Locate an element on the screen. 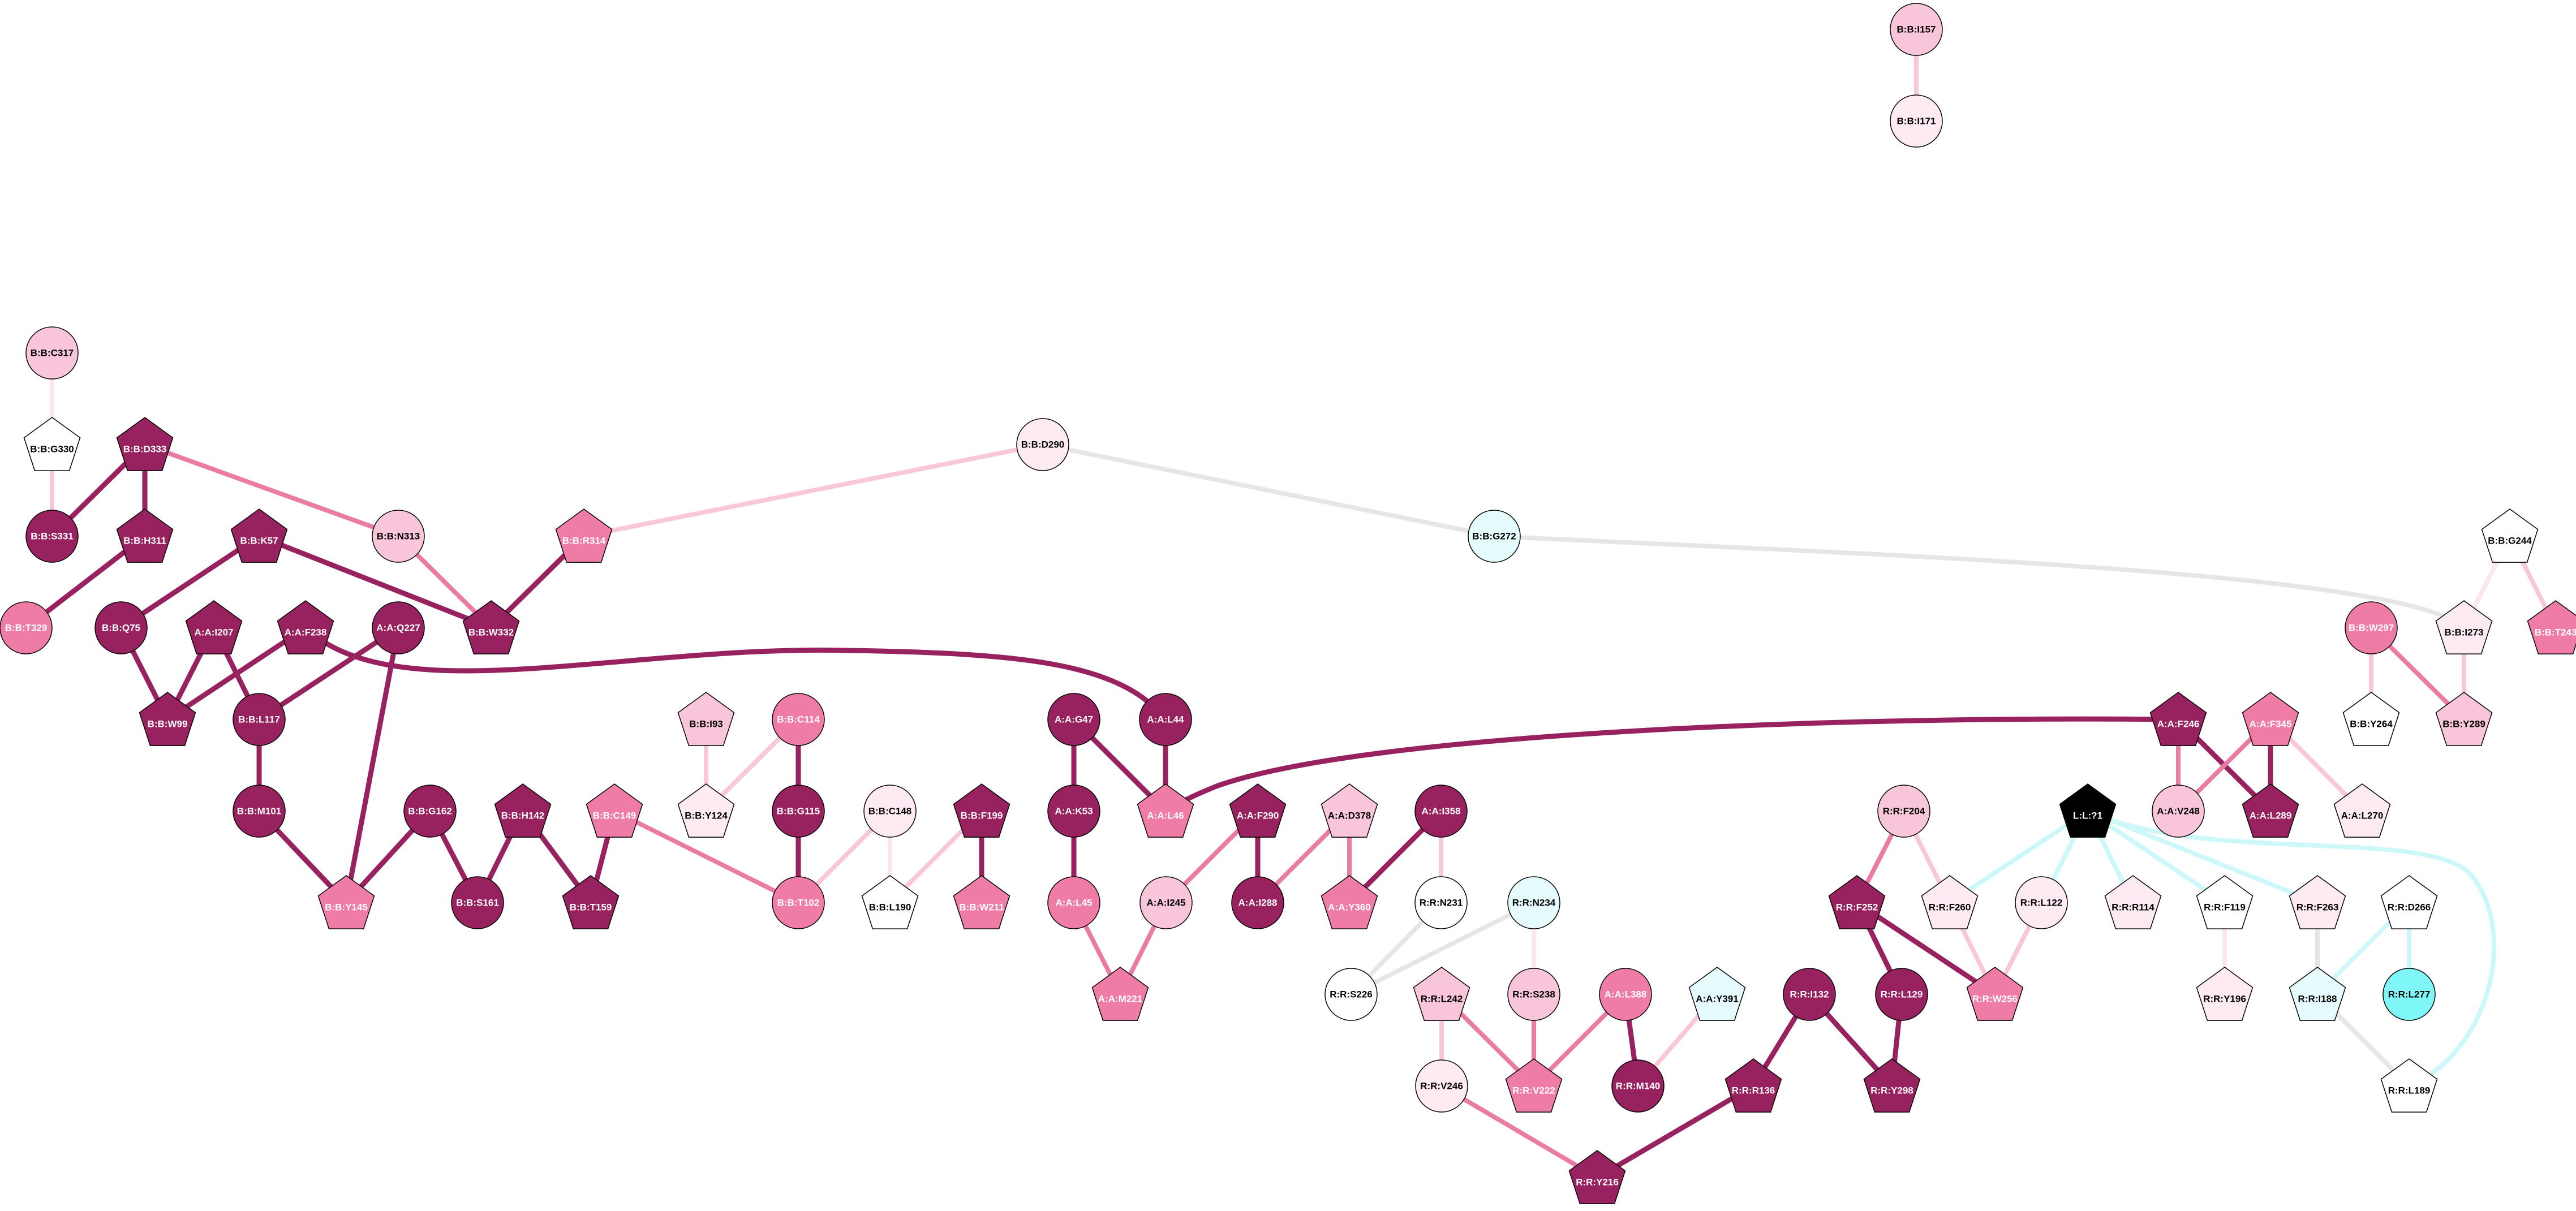 The image size is (2576, 1211). node-a-a-f238: A:A:F238 is located at coordinates (305, 627).